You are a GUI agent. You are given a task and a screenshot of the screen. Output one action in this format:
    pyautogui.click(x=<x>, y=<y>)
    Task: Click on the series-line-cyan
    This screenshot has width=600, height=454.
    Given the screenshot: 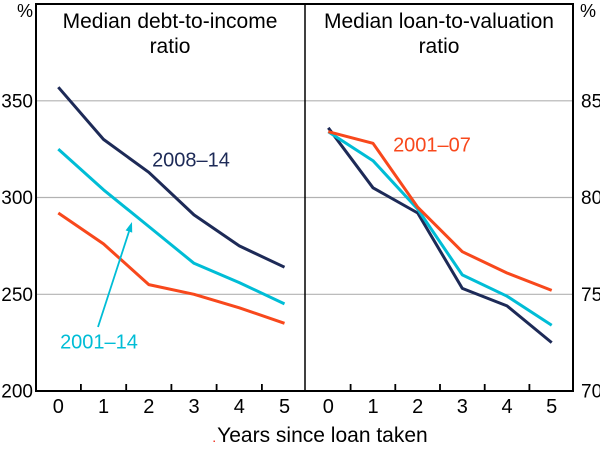 What is the action you would take?
    pyautogui.click(x=171, y=226)
    